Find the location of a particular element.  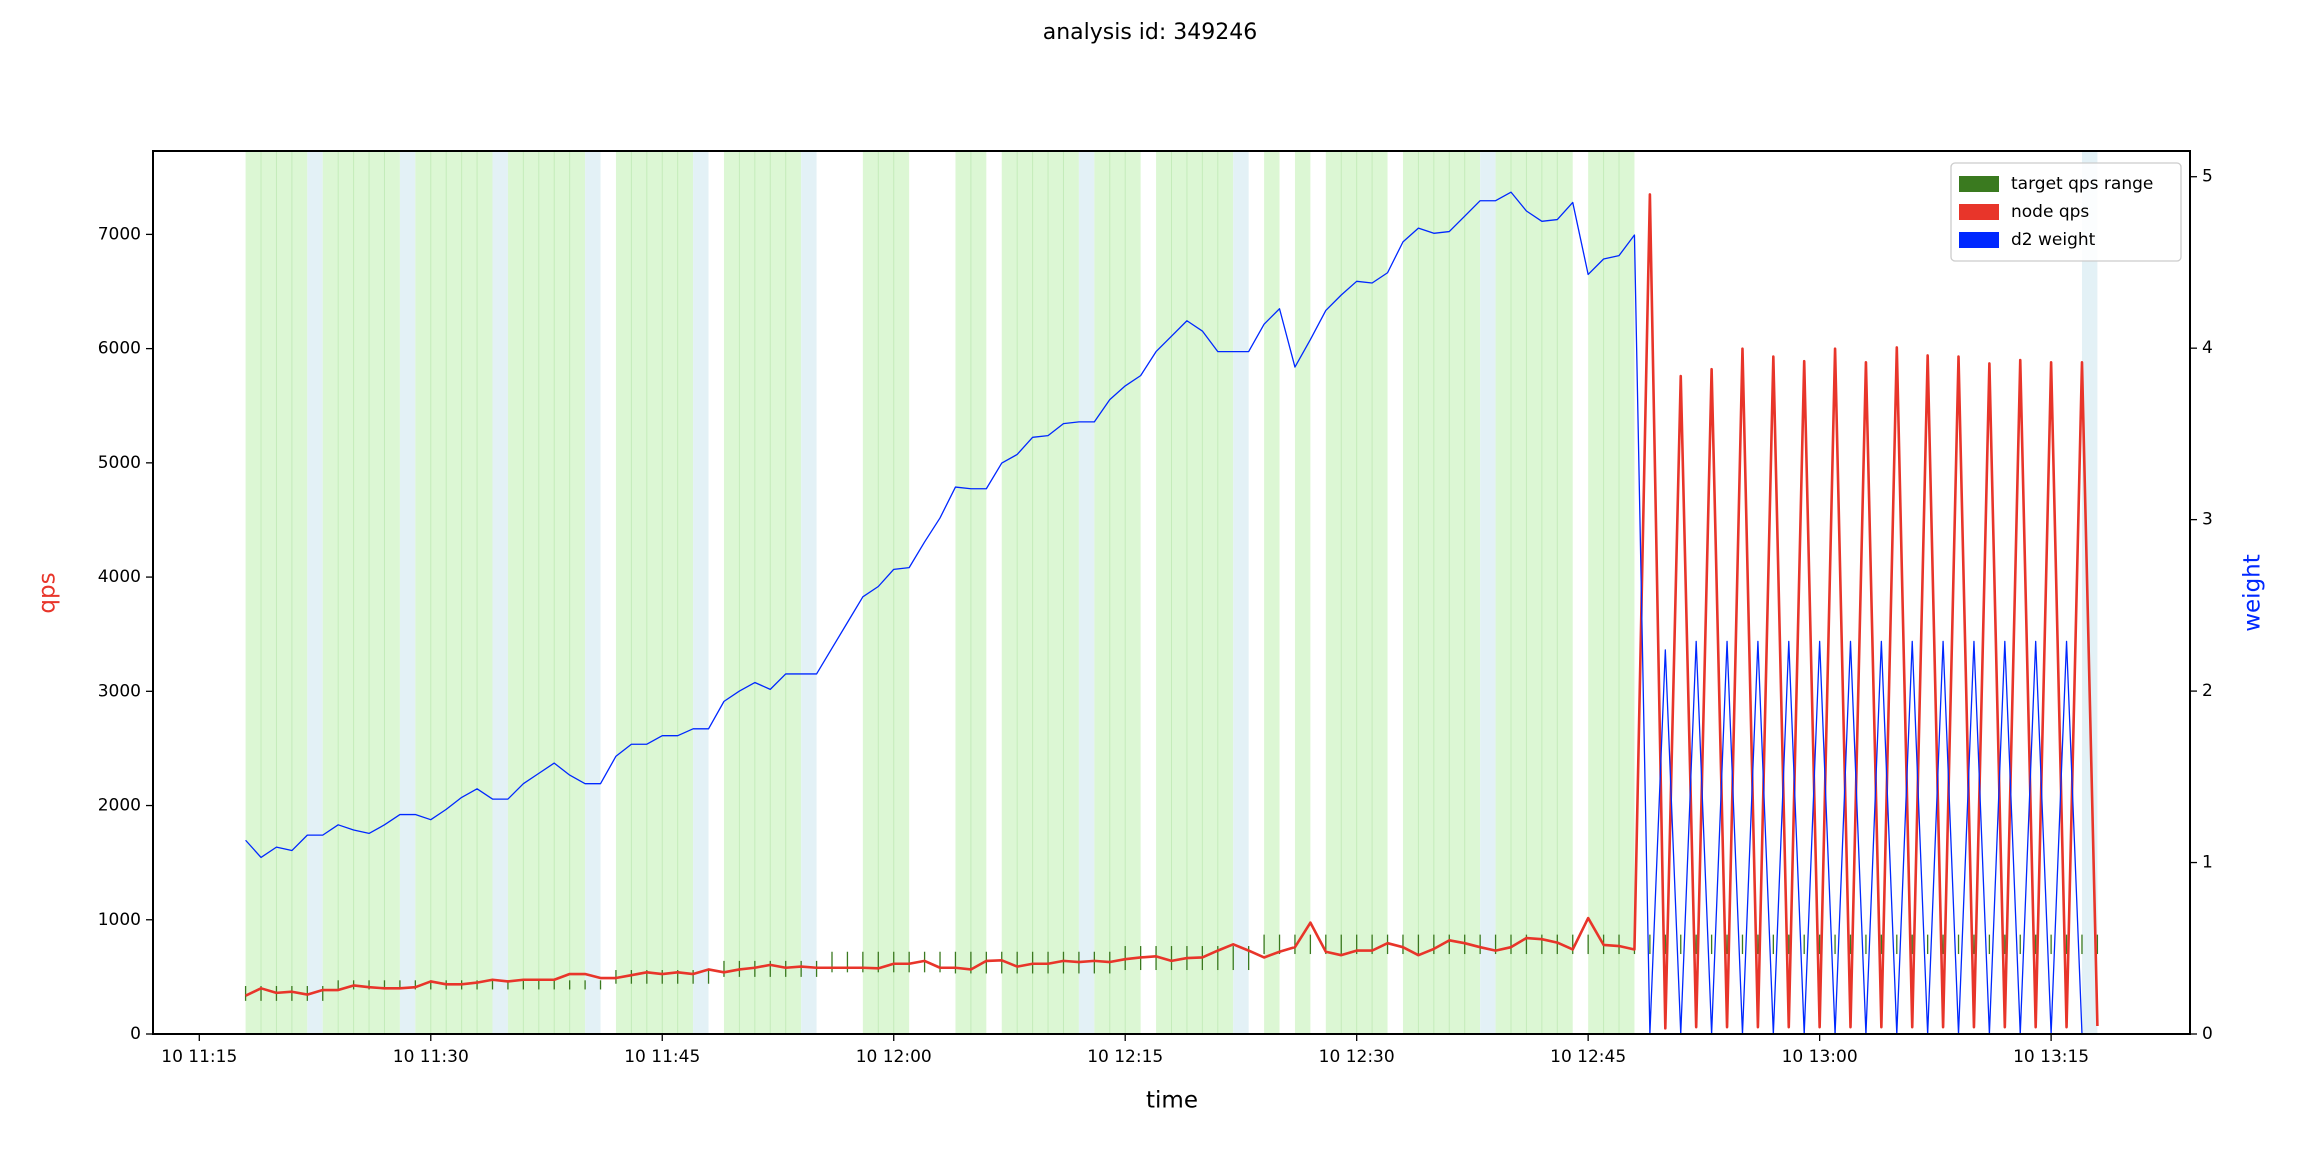

x-tick-label: 10 12:45 is located at coordinates (1588, 1057).